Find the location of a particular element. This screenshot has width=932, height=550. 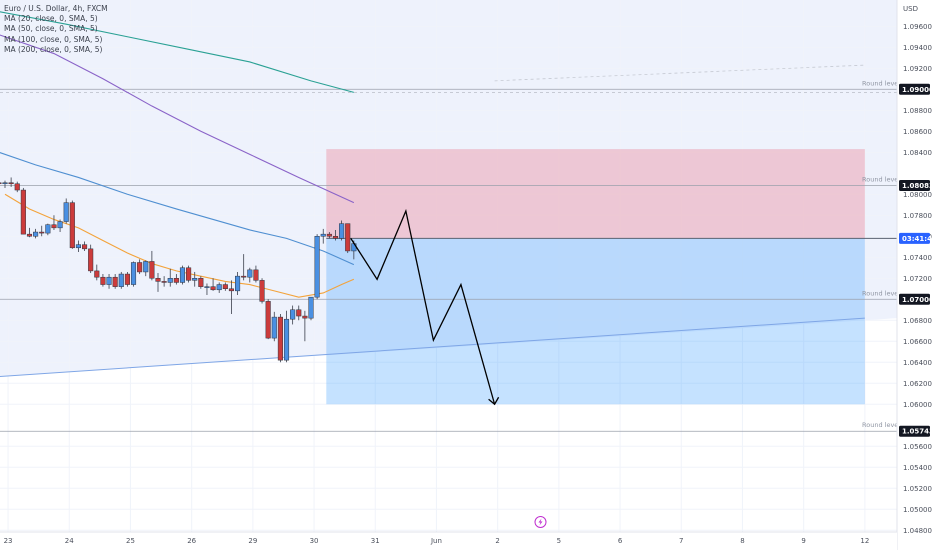

price-badge-text: 1.07000 is located at coordinates (917, 300).